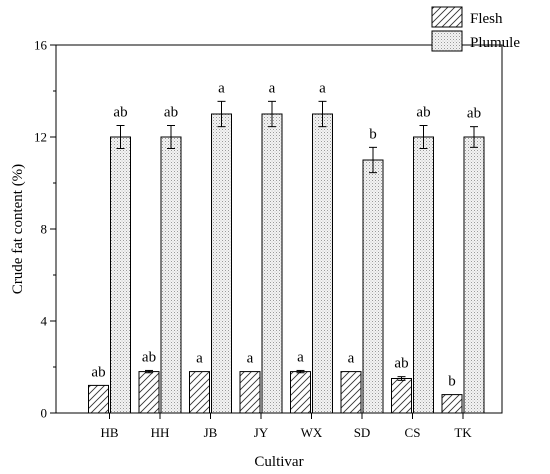 This screenshot has width=550, height=474. What do you see at coordinates (211, 432) in the screenshot?
I see `x-tick-label: JB` at bounding box center [211, 432].